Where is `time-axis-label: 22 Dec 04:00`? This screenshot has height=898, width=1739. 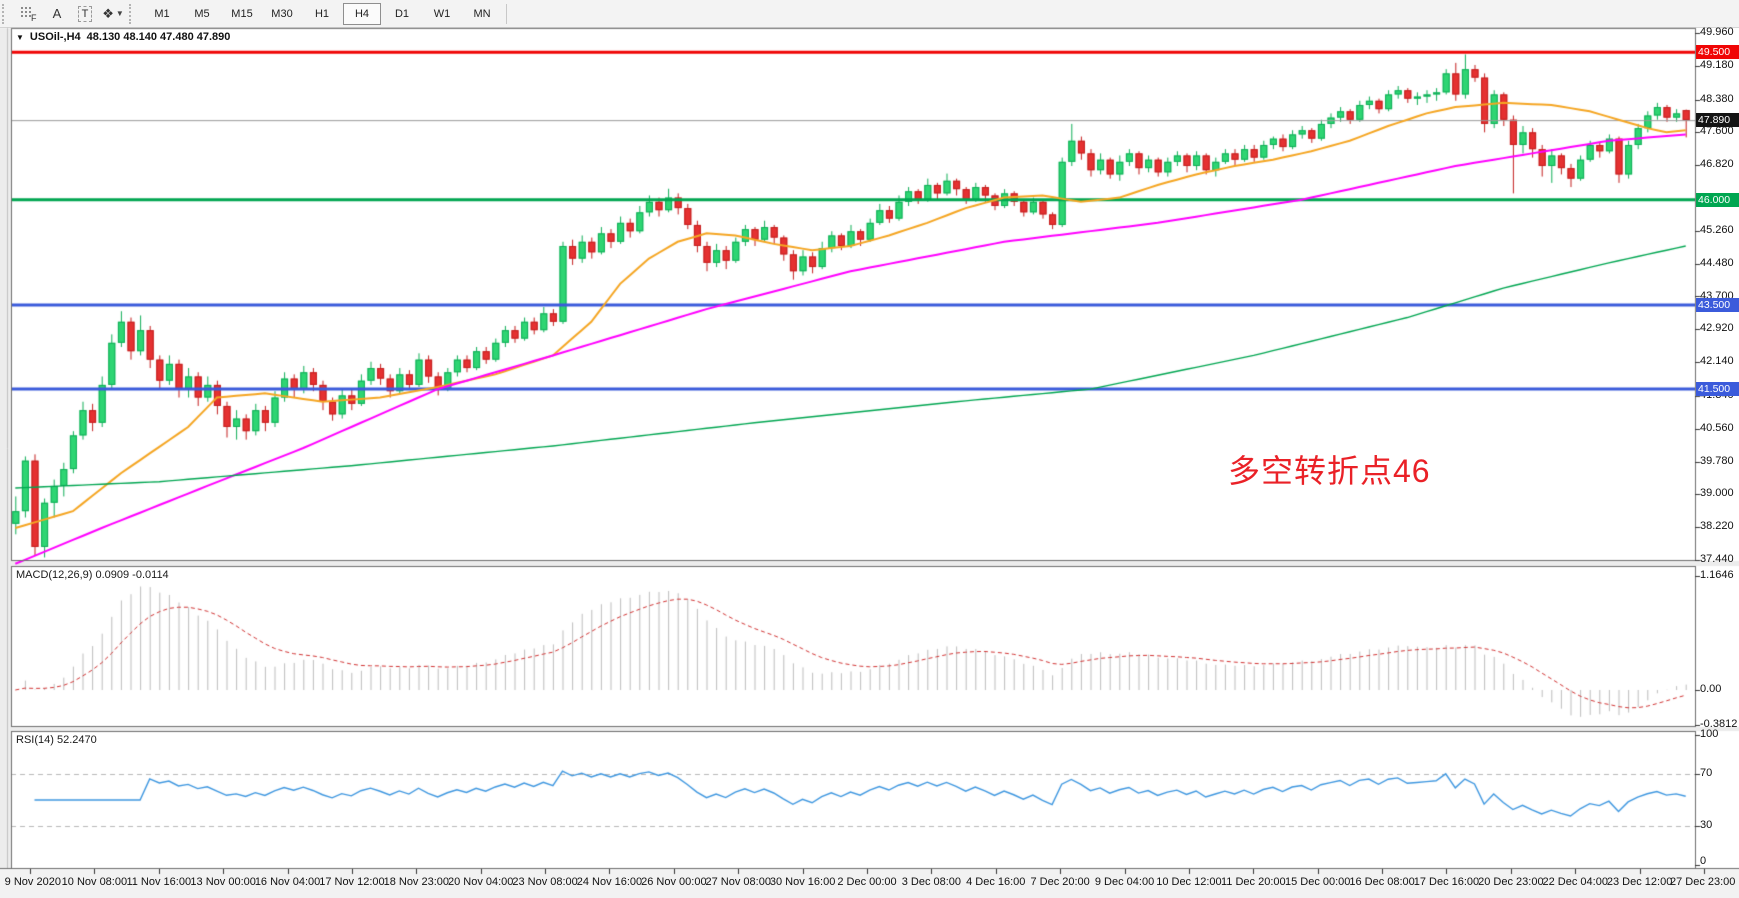 time-axis-label: 22 Dec 04:00 is located at coordinates (1575, 882).